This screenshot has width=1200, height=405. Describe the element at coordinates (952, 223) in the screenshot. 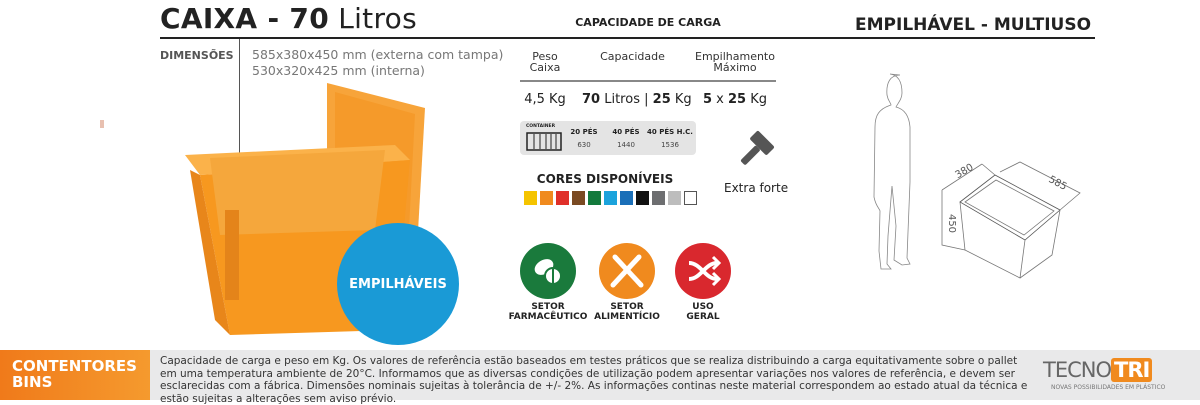

I see `height-dimension: 450` at that location.